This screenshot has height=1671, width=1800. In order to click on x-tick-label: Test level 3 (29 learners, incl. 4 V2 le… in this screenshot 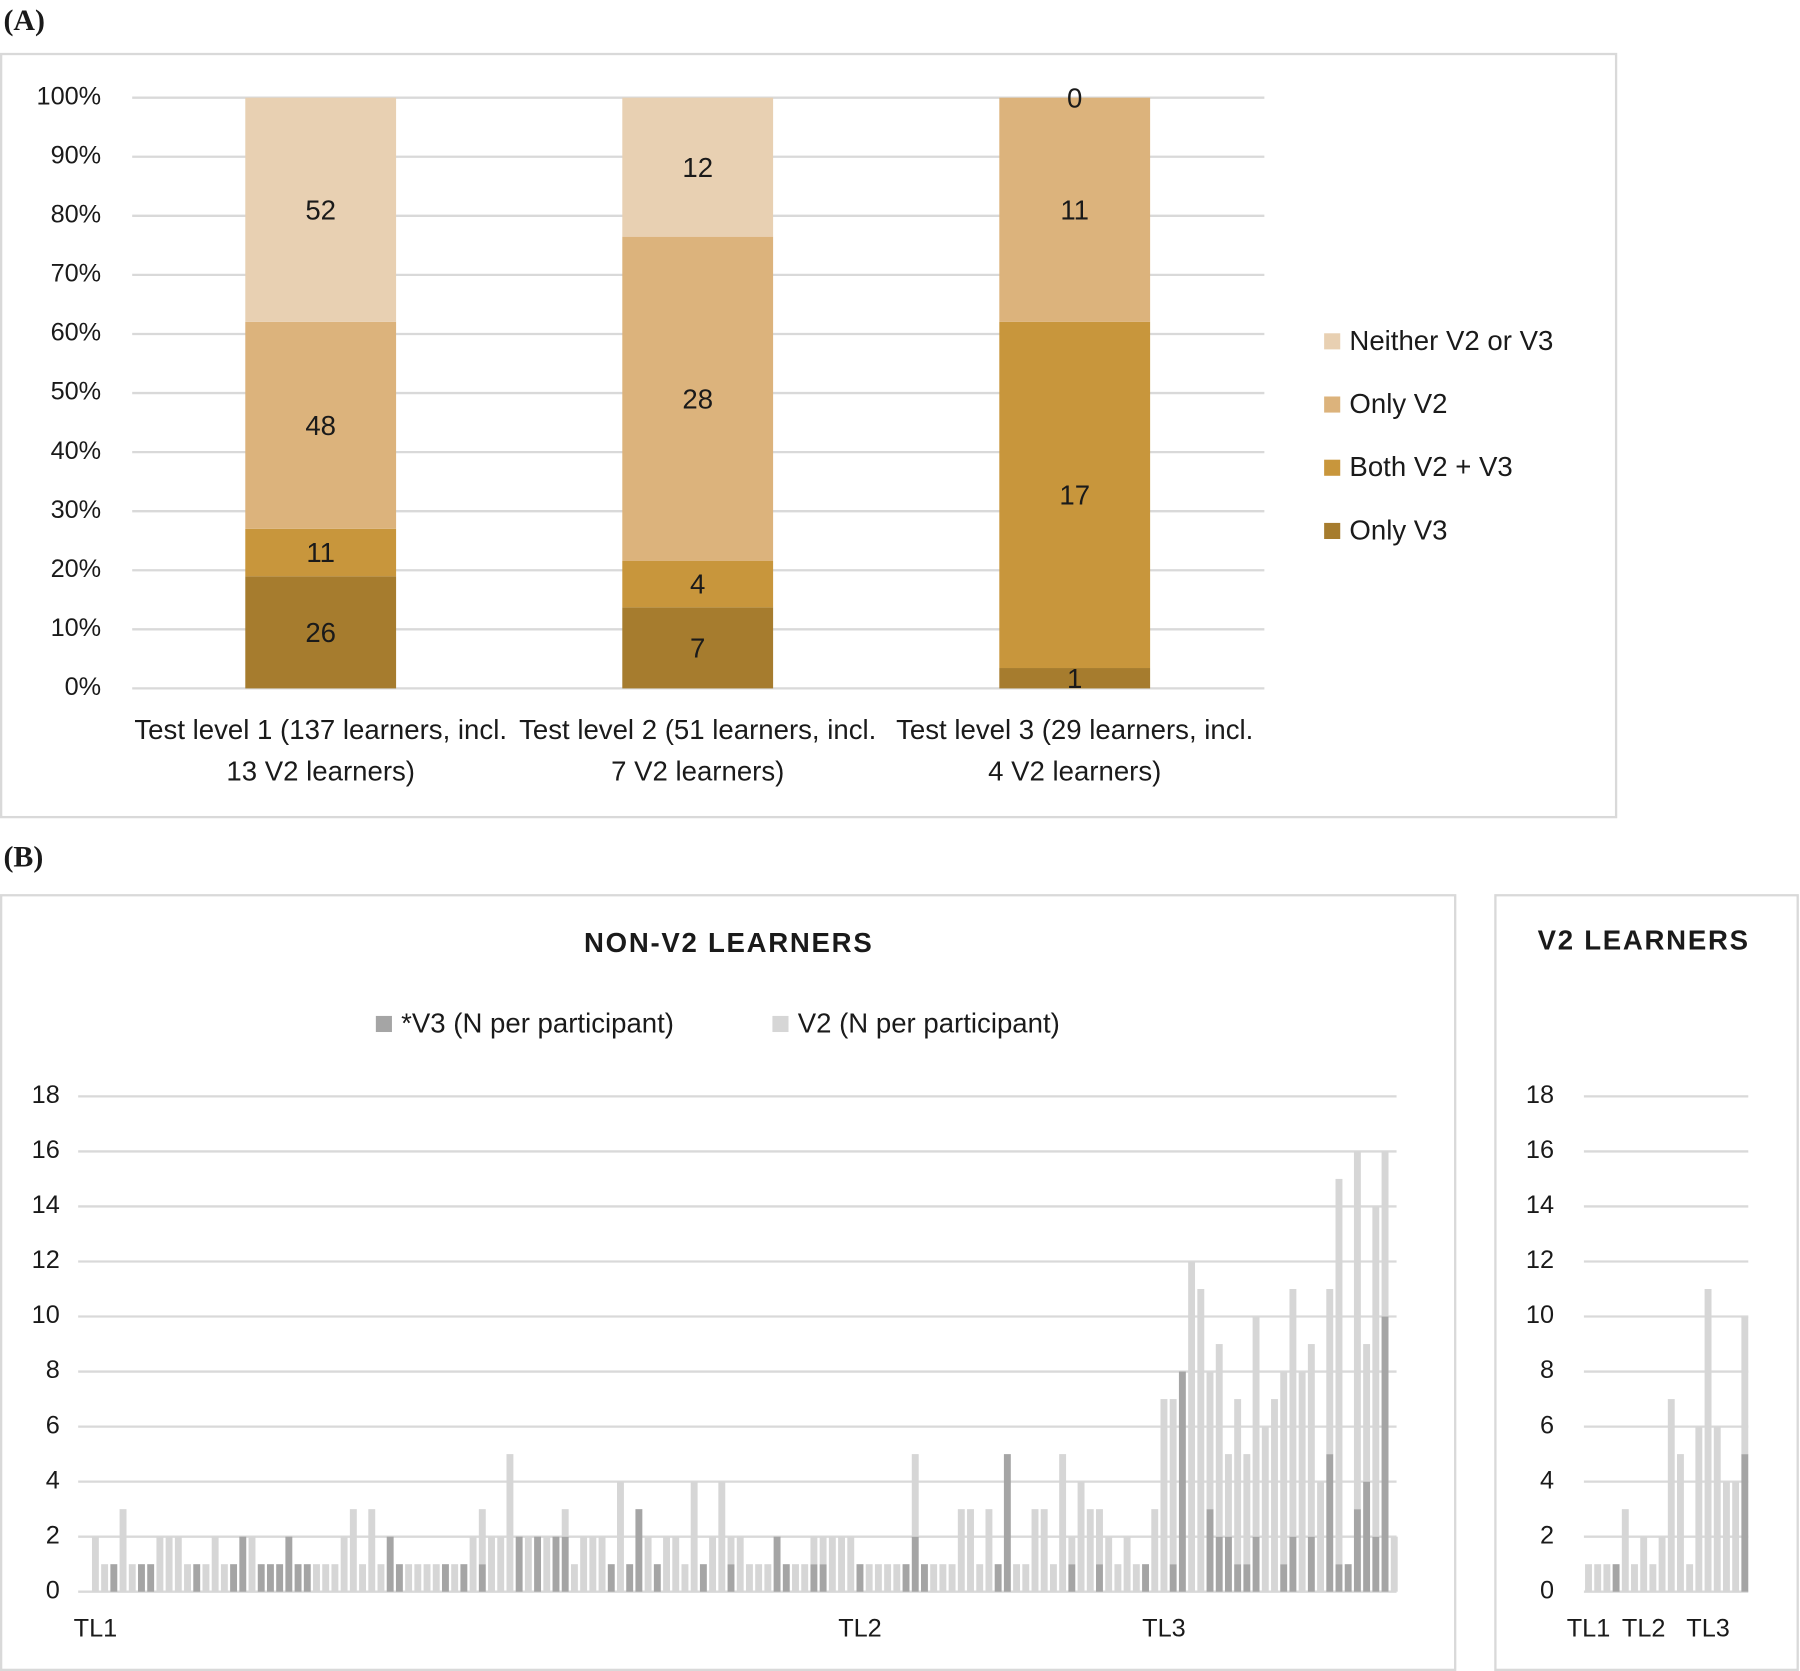, I will do `click(1075, 751)`.